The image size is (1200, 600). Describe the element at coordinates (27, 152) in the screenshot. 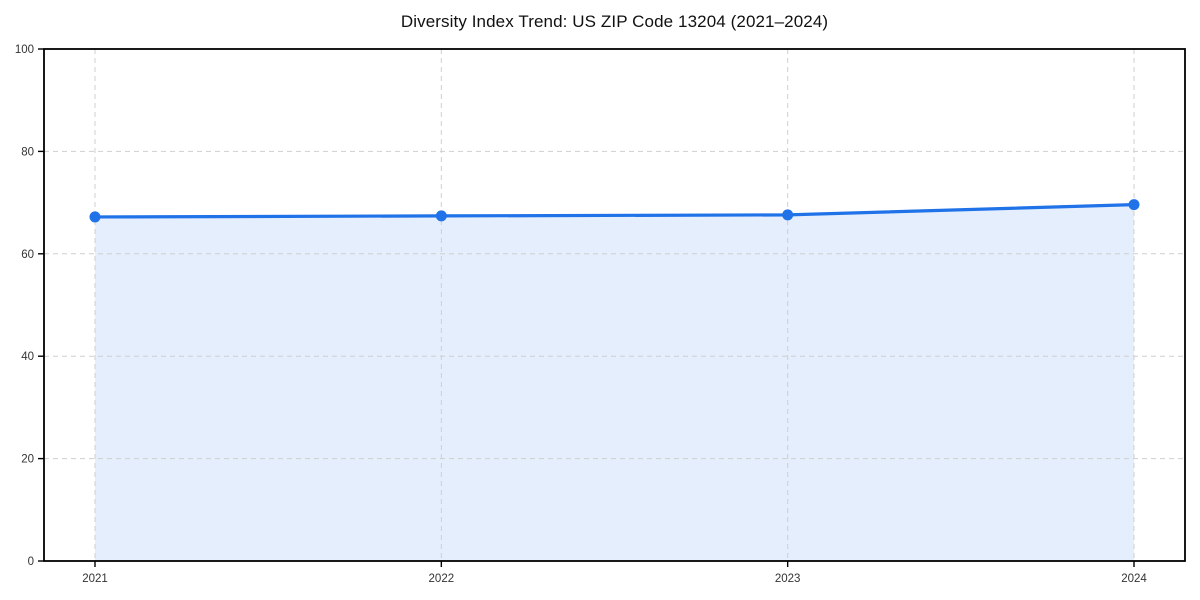

I see `y-tick-label: 80` at that location.